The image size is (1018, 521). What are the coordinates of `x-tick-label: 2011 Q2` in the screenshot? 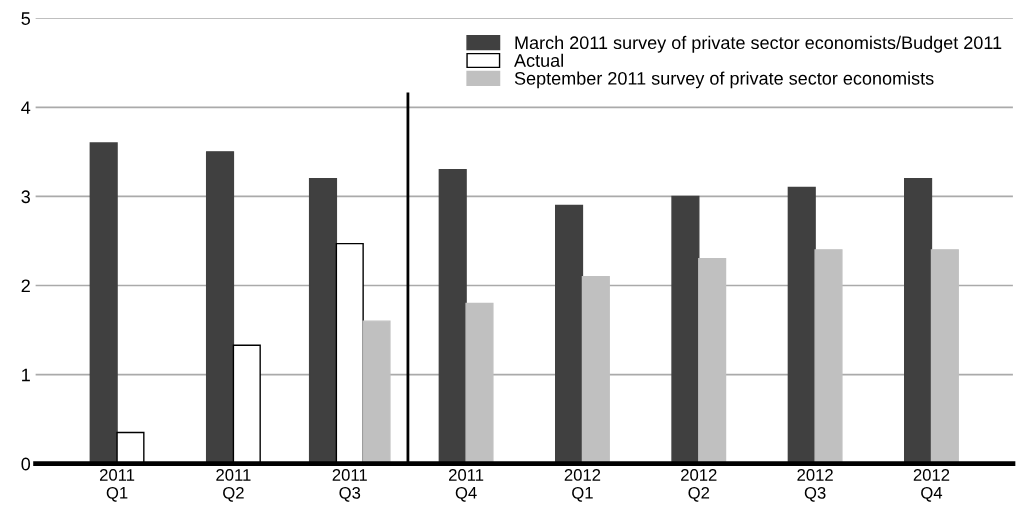 It's located at (233, 485).